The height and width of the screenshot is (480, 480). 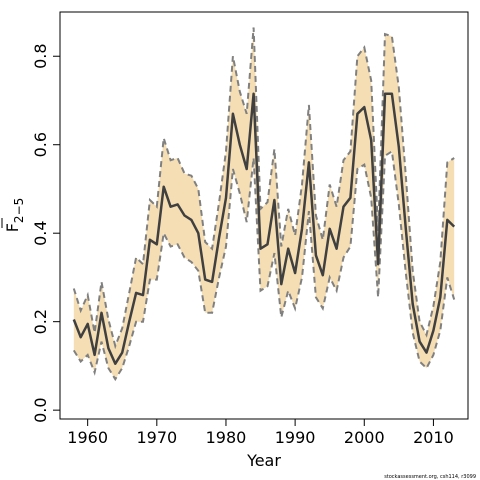 I want to click on y-tick-label: 0.2, so click(x=40, y=321).